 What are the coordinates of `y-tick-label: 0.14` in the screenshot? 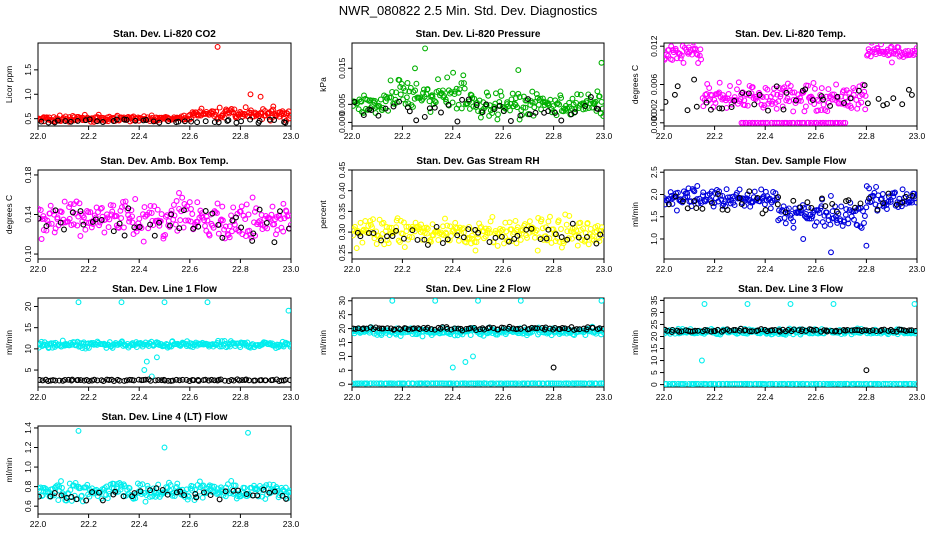 It's located at (28, 214).